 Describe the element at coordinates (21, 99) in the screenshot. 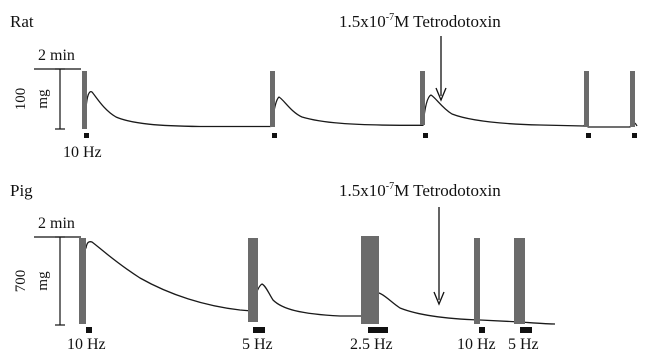

I see `rat-force-scale-value: 100` at that location.